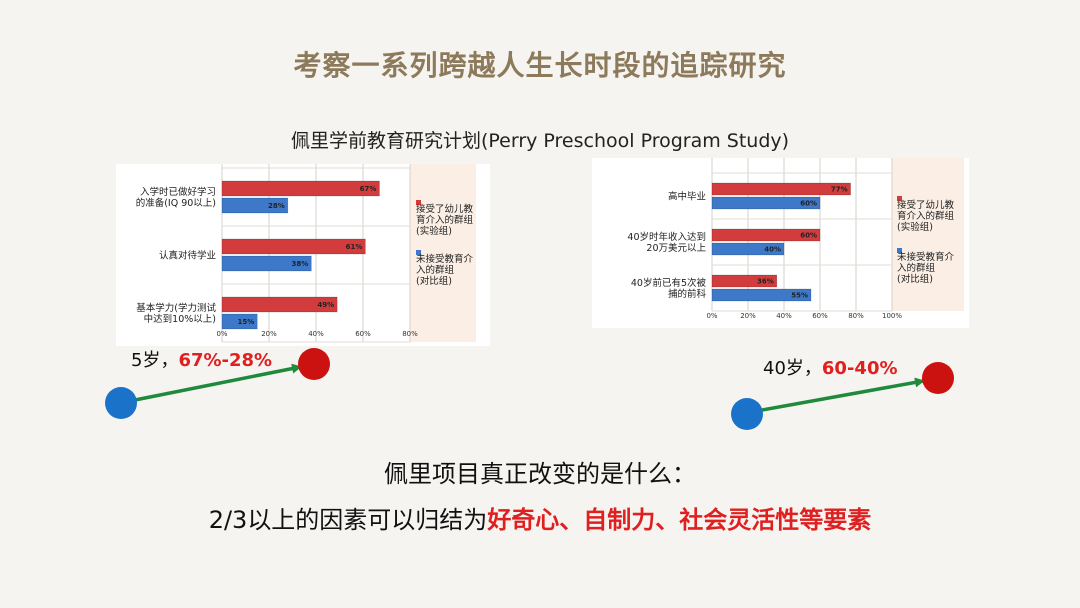  Describe the element at coordinates (354, 247) in the screenshot. I see `bar-value-label: 61%` at that location.